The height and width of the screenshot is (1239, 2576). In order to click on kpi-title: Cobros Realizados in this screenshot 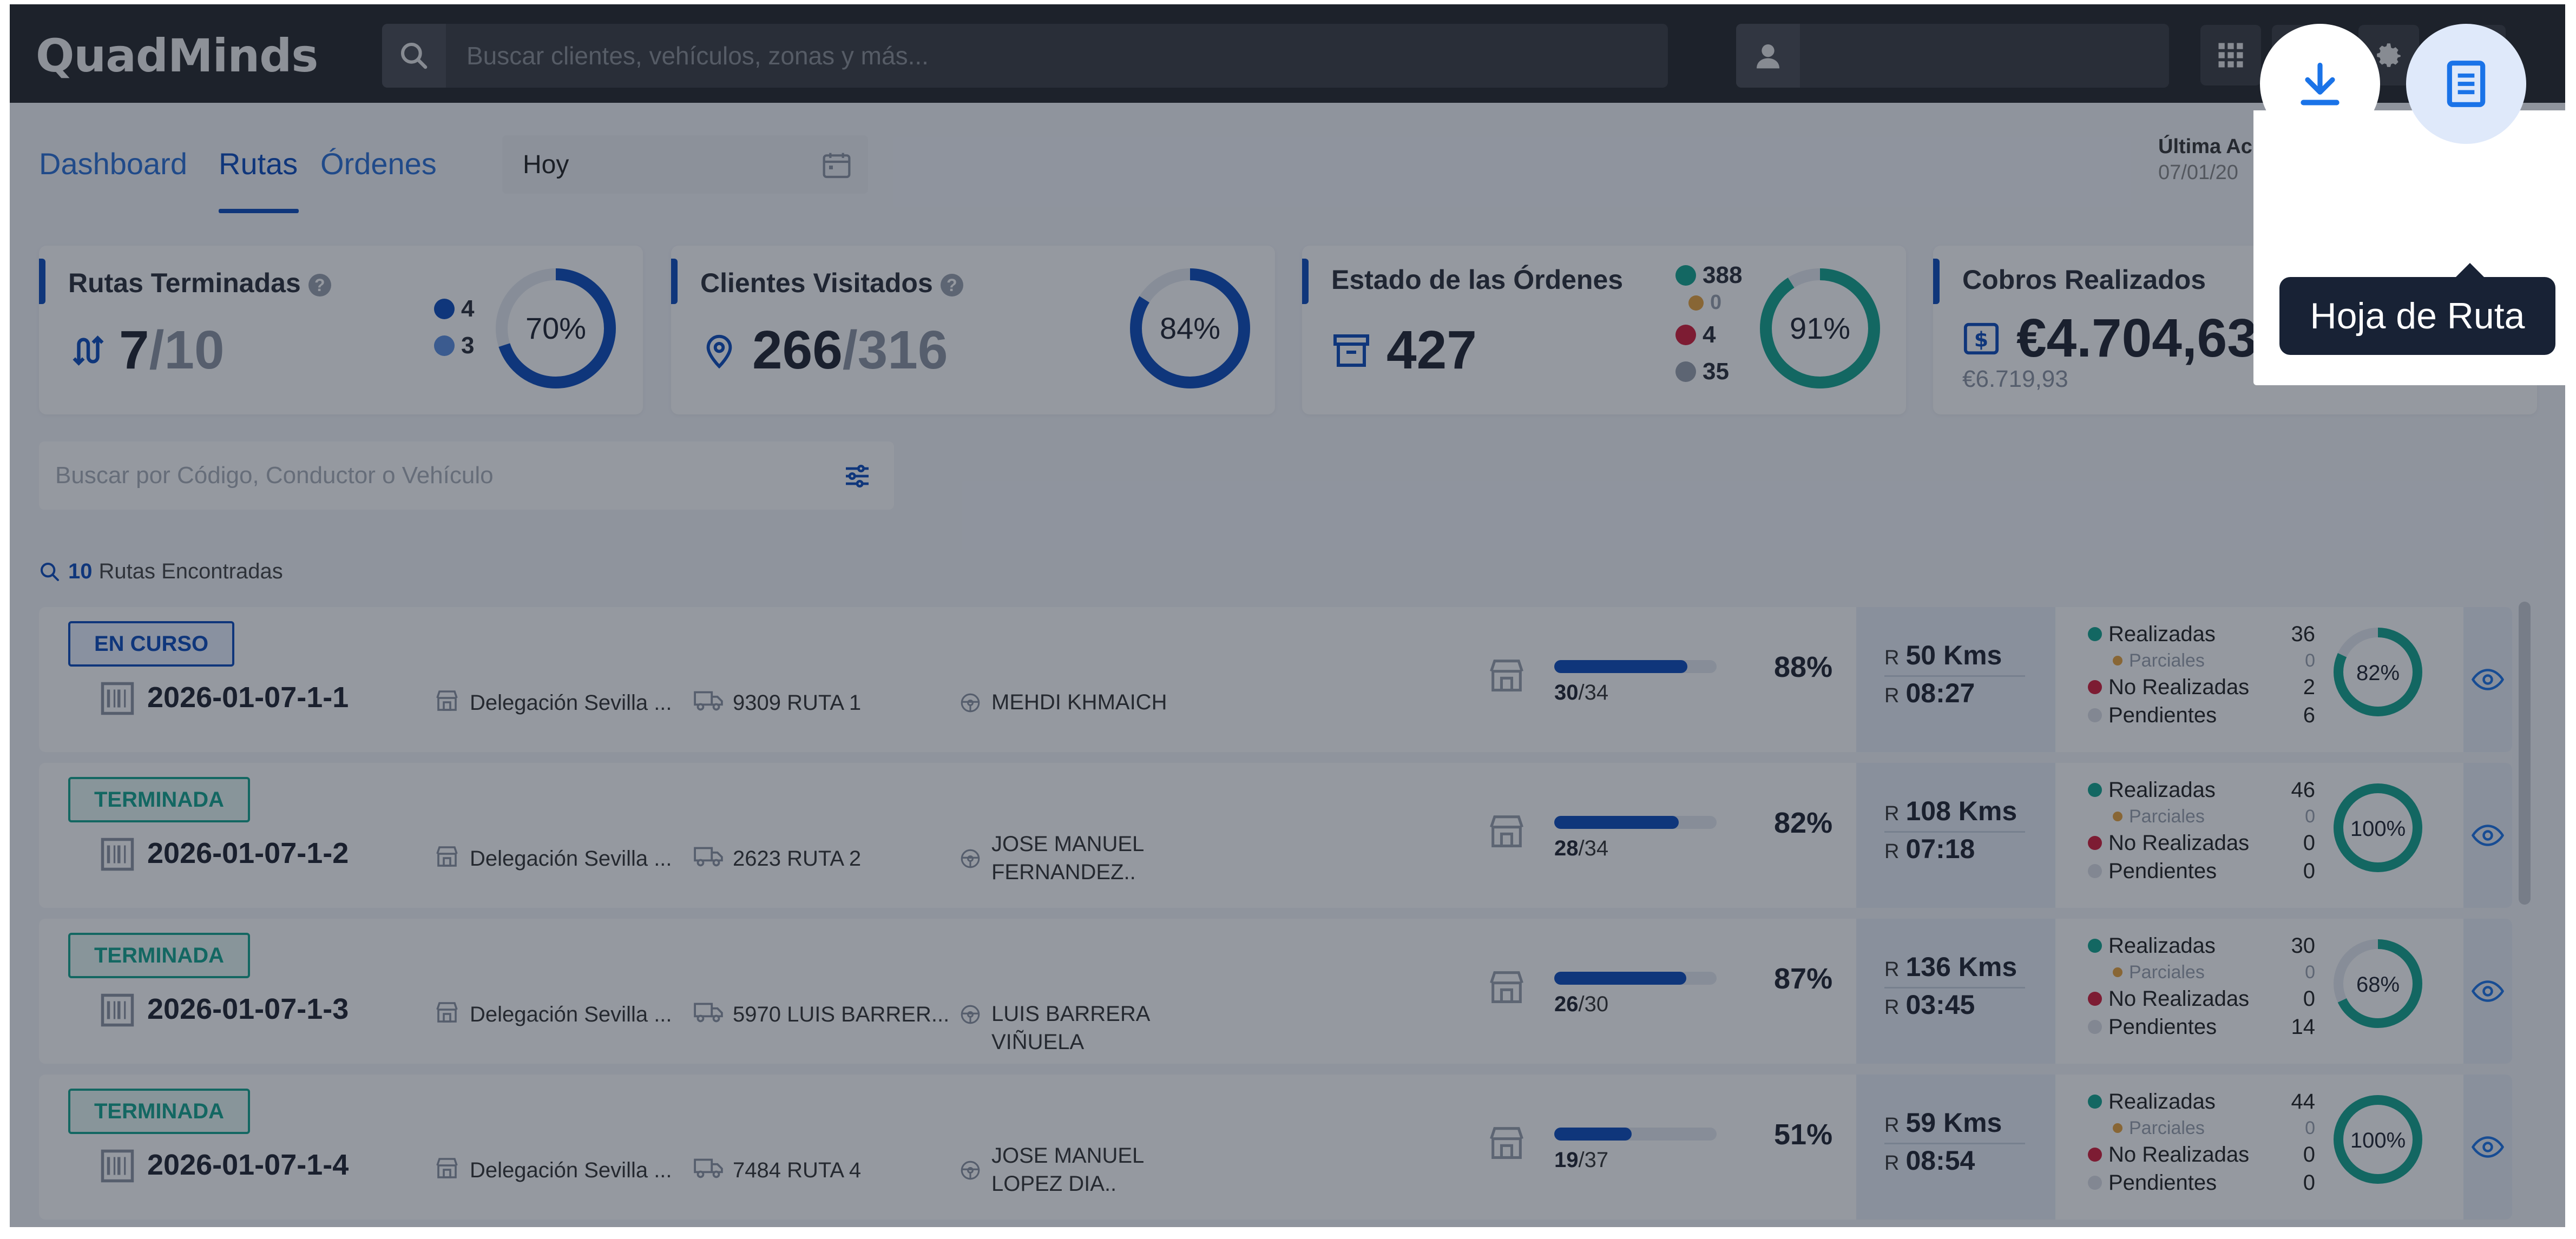, I will do `click(2084, 280)`.